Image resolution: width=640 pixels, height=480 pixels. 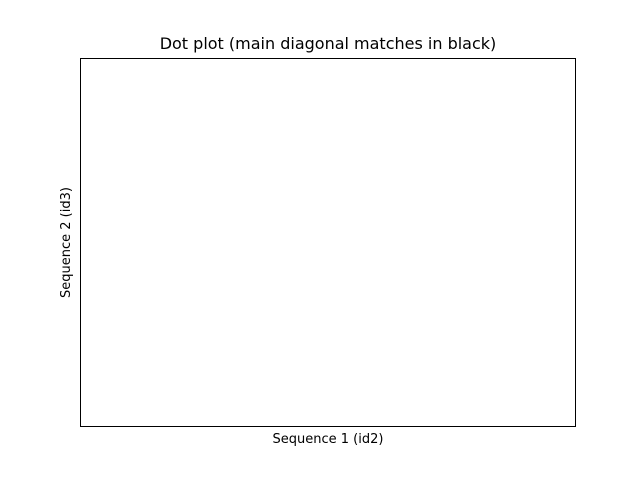 I want to click on y-axis-label: Sequence 2 (id3), so click(x=66, y=242).